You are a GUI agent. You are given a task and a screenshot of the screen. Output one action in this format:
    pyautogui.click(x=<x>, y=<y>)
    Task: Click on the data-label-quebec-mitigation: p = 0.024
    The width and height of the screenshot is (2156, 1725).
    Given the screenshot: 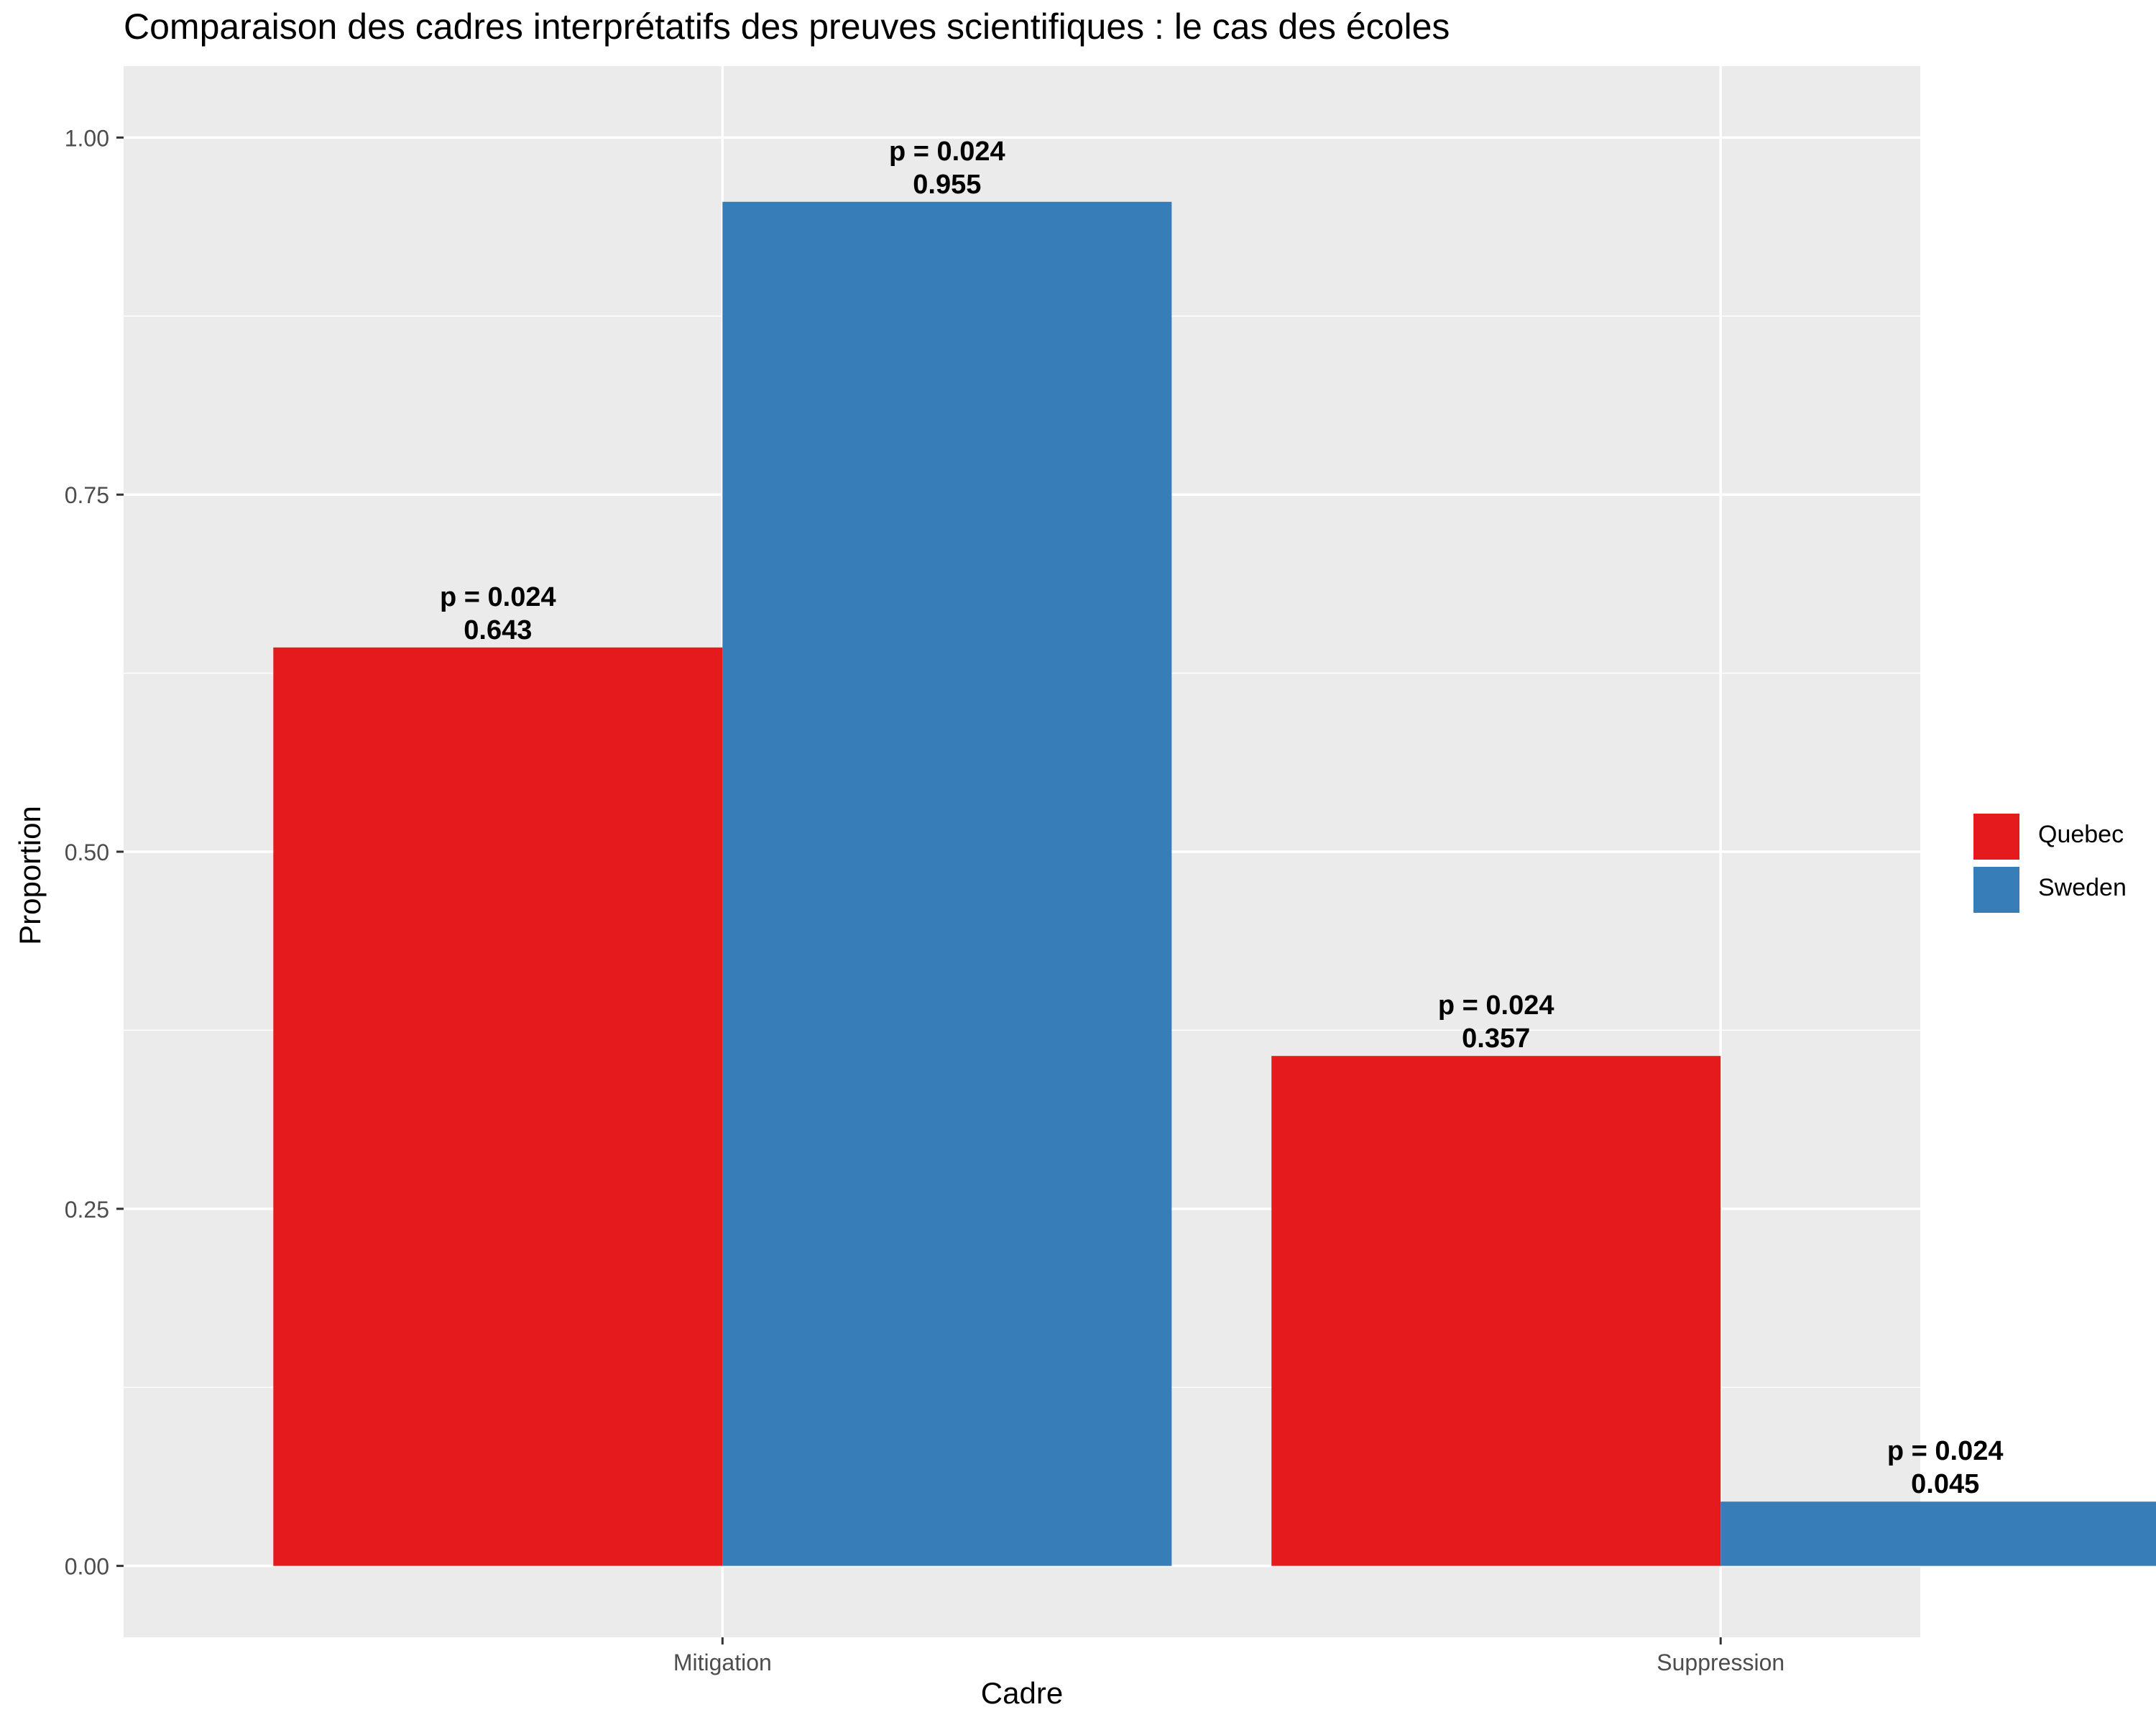 What is the action you would take?
    pyautogui.click(x=498, y=597)
    